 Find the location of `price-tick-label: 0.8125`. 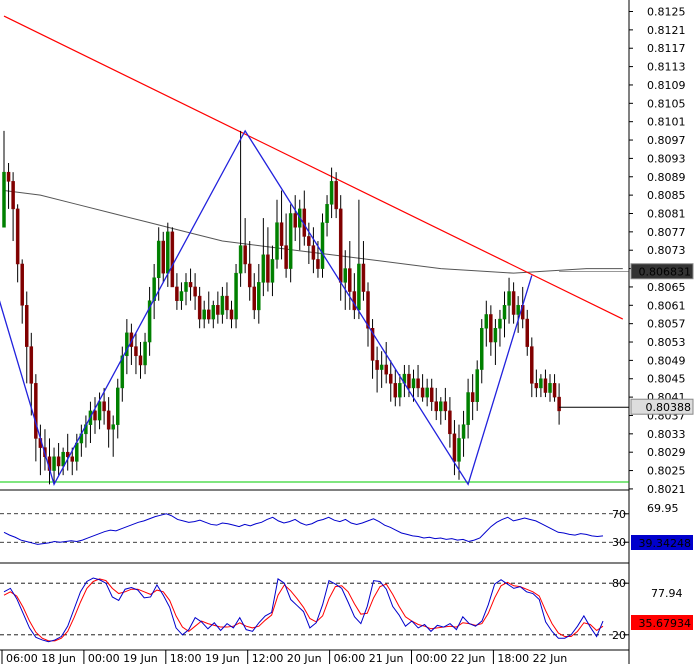

price-tick-label: 0.8125 is located at coordinates (666, 12).